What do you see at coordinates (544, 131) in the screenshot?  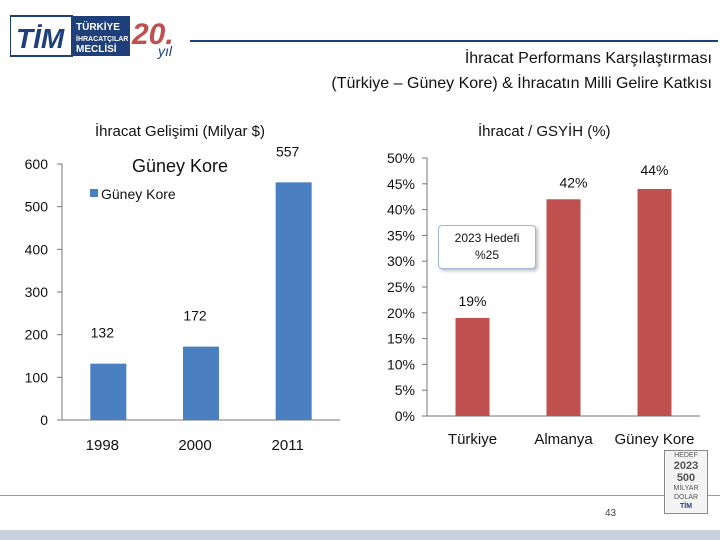 I see `right-chart-title: İhracat / GSYİH (%)` at bounding box center [544, 131].